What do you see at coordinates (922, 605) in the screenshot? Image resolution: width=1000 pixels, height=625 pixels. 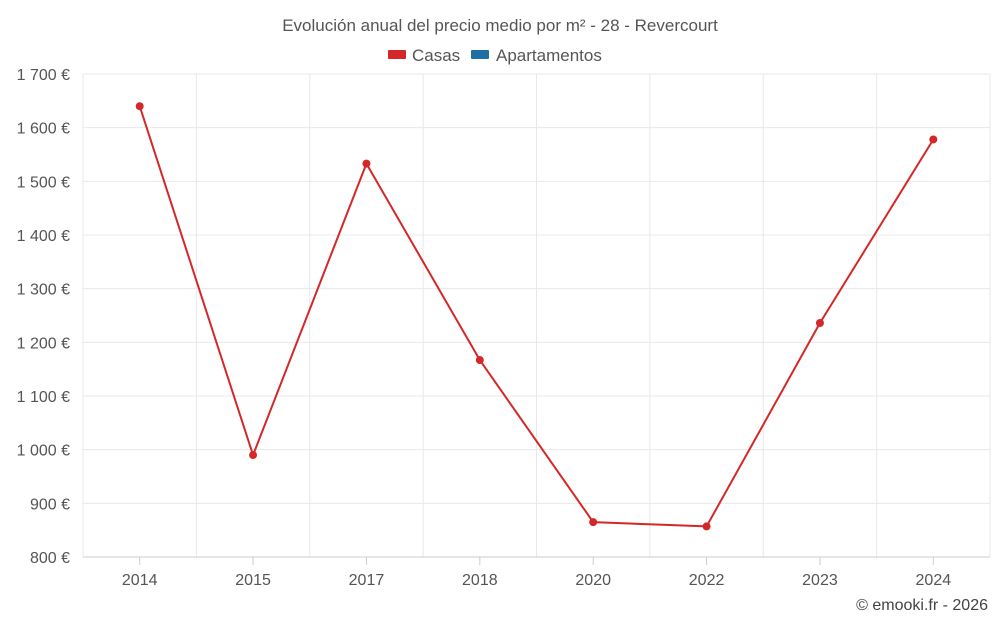 I see `credit-text: © emooki.fr - 2026` at bounding box center [922, 605].